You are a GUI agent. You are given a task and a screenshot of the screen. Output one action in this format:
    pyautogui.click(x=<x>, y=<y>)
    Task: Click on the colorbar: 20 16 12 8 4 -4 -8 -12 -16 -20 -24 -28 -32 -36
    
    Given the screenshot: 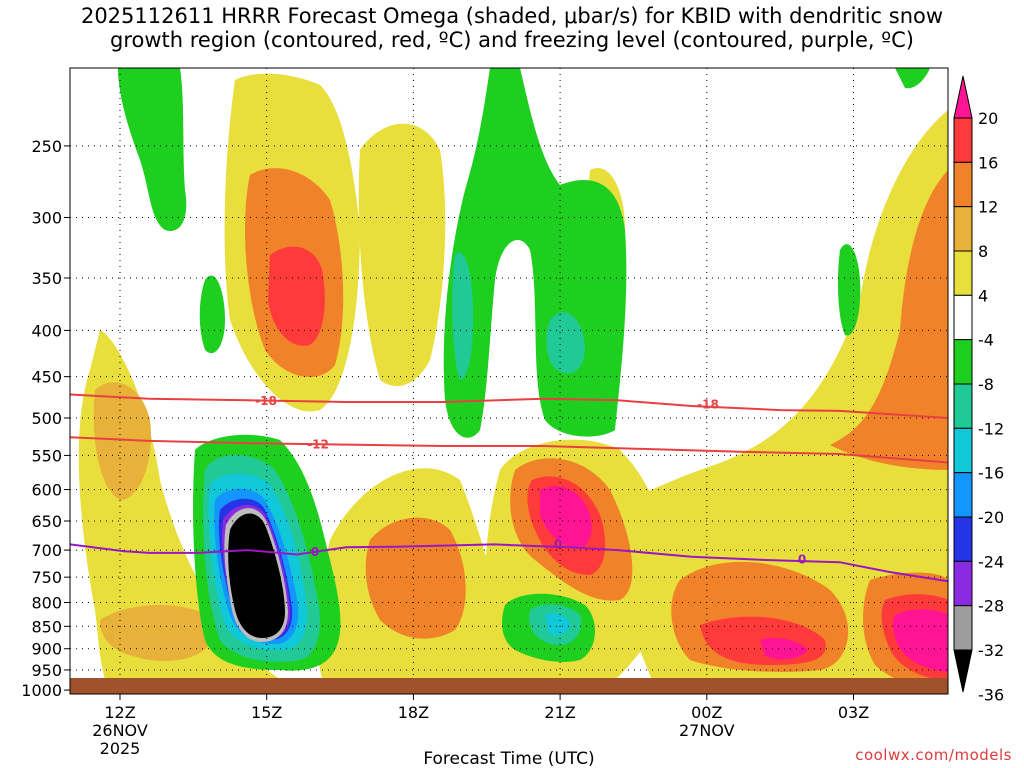 What is the action you would take?
    pyautogui.click(x=978, y=389)
    